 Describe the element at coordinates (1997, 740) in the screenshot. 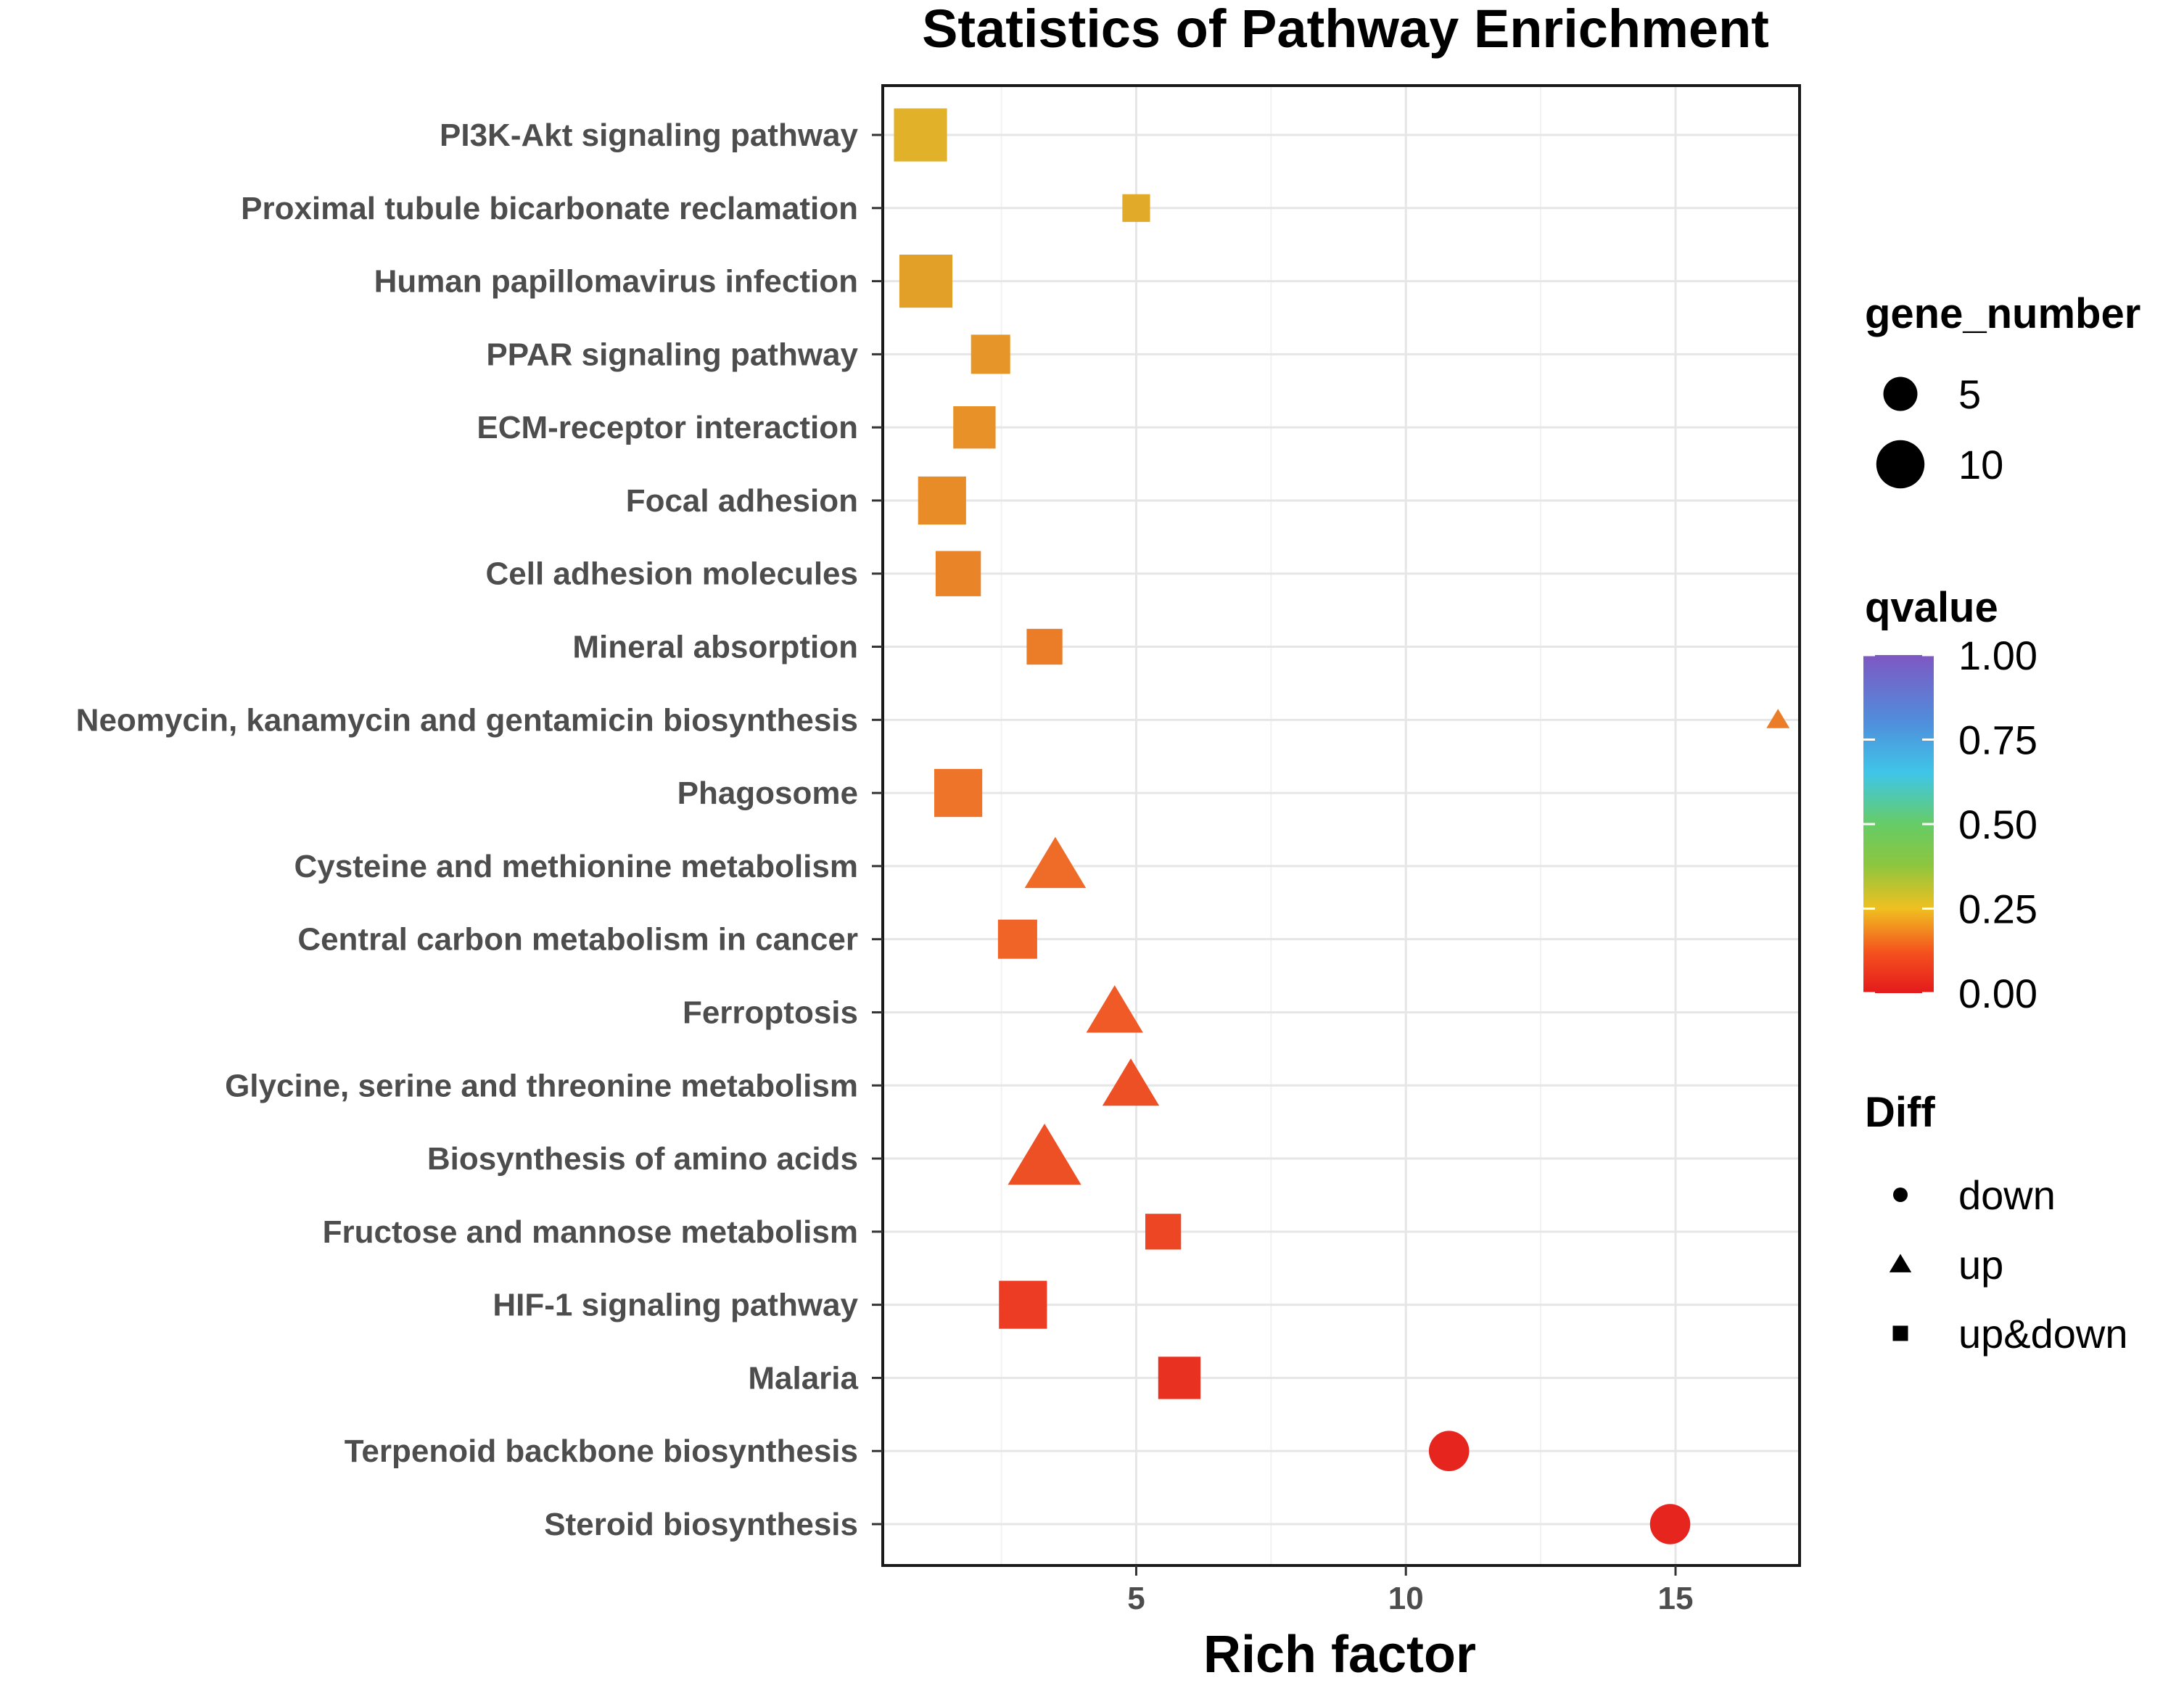

I see `colorbar-label: 0.75` at that location.